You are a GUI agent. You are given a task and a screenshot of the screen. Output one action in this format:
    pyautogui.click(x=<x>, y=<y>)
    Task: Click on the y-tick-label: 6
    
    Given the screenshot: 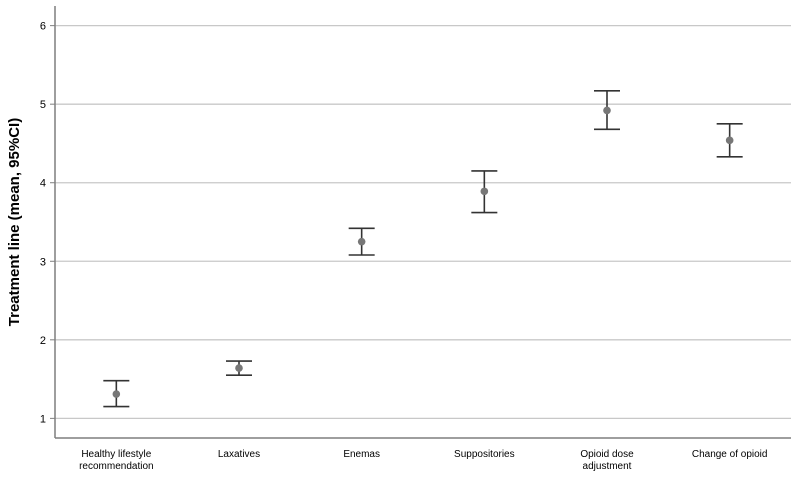 What is the action you would take?
    pyautogui.click(x=43, y=27)
    